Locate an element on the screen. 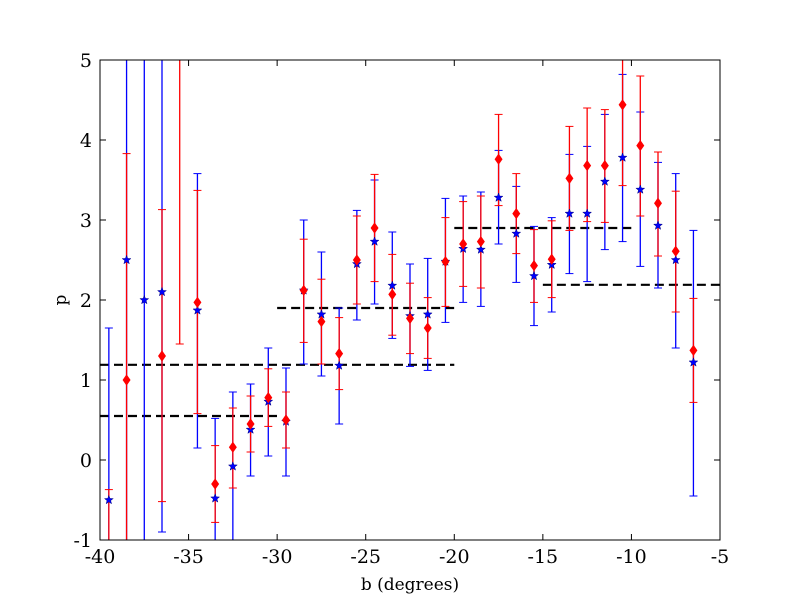  x-tick-label: -20 is located at coordinates (454, 557).